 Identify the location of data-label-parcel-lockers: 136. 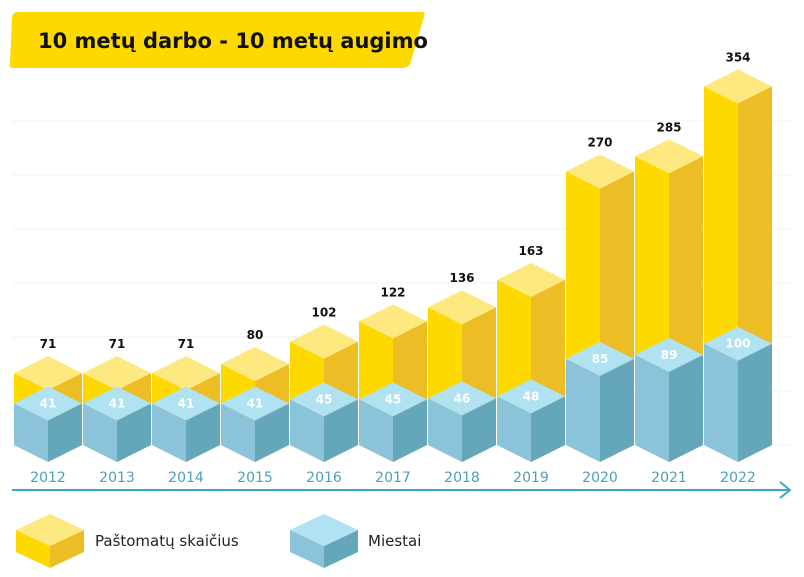
(461, 278).